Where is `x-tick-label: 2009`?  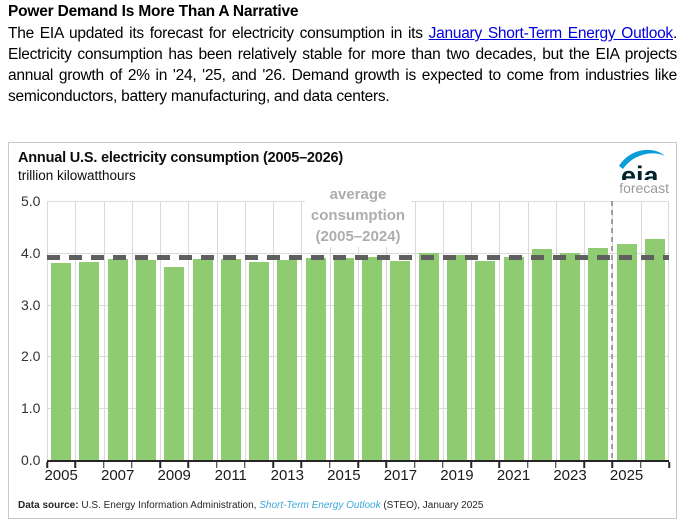 x-tick-label: 2009 is located at coordinates (174, 475).